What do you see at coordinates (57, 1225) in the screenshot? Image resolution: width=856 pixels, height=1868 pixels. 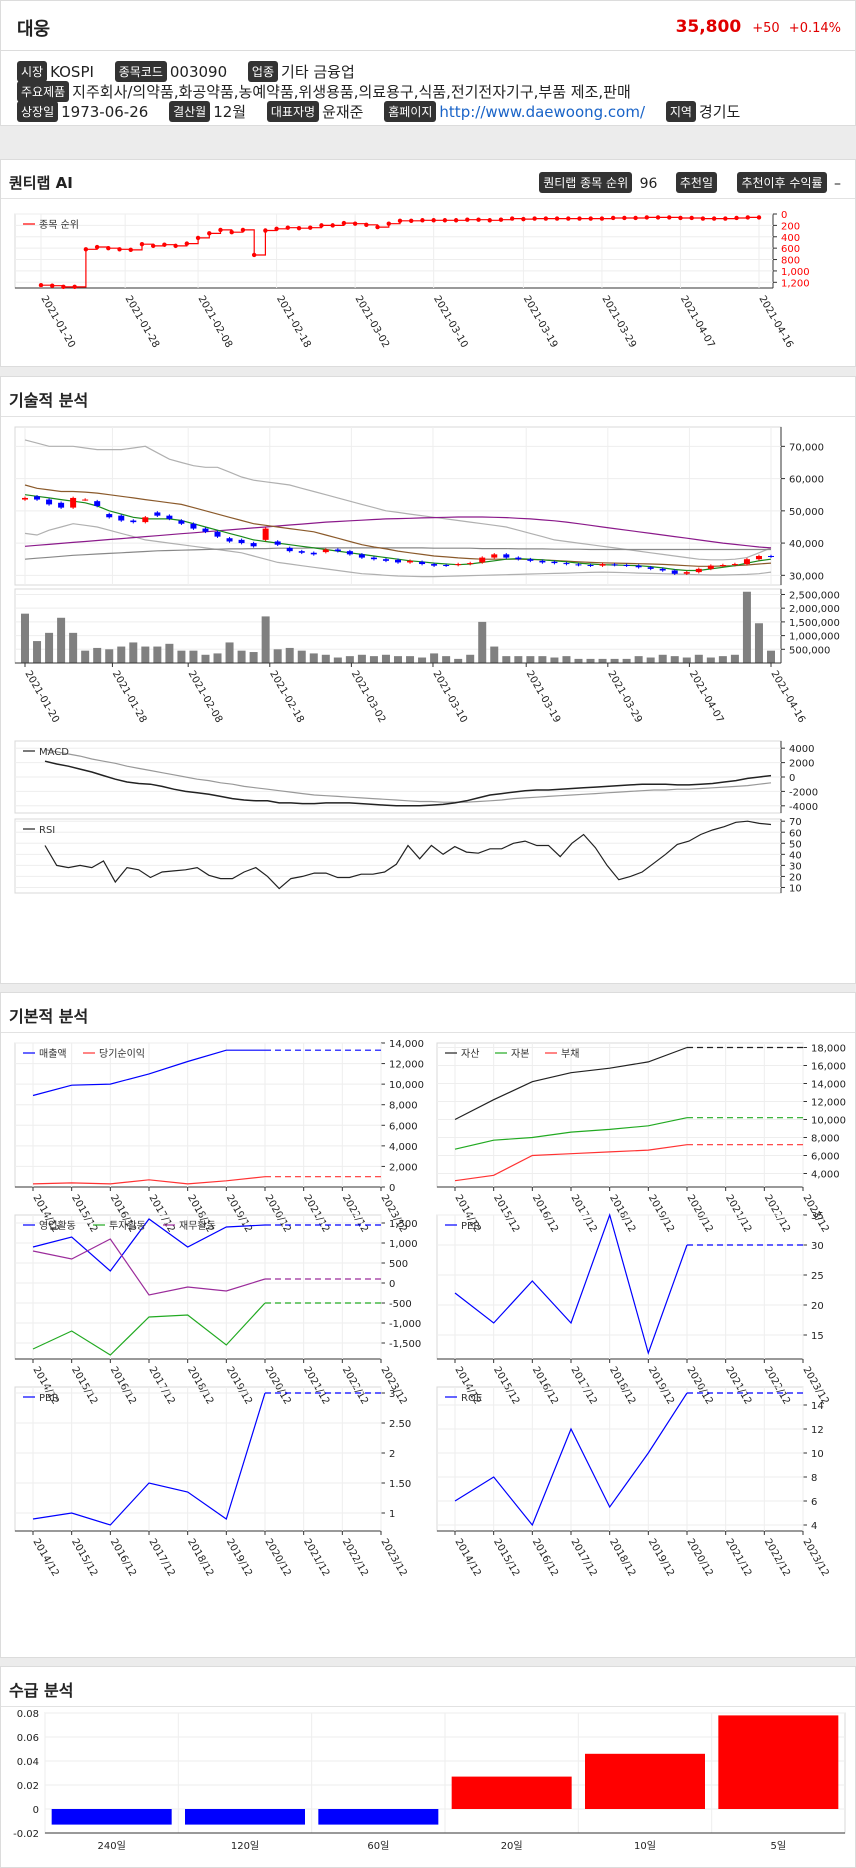 I see `cashflow-legend-label: 영업활동` at bounding box center [57, 1225].